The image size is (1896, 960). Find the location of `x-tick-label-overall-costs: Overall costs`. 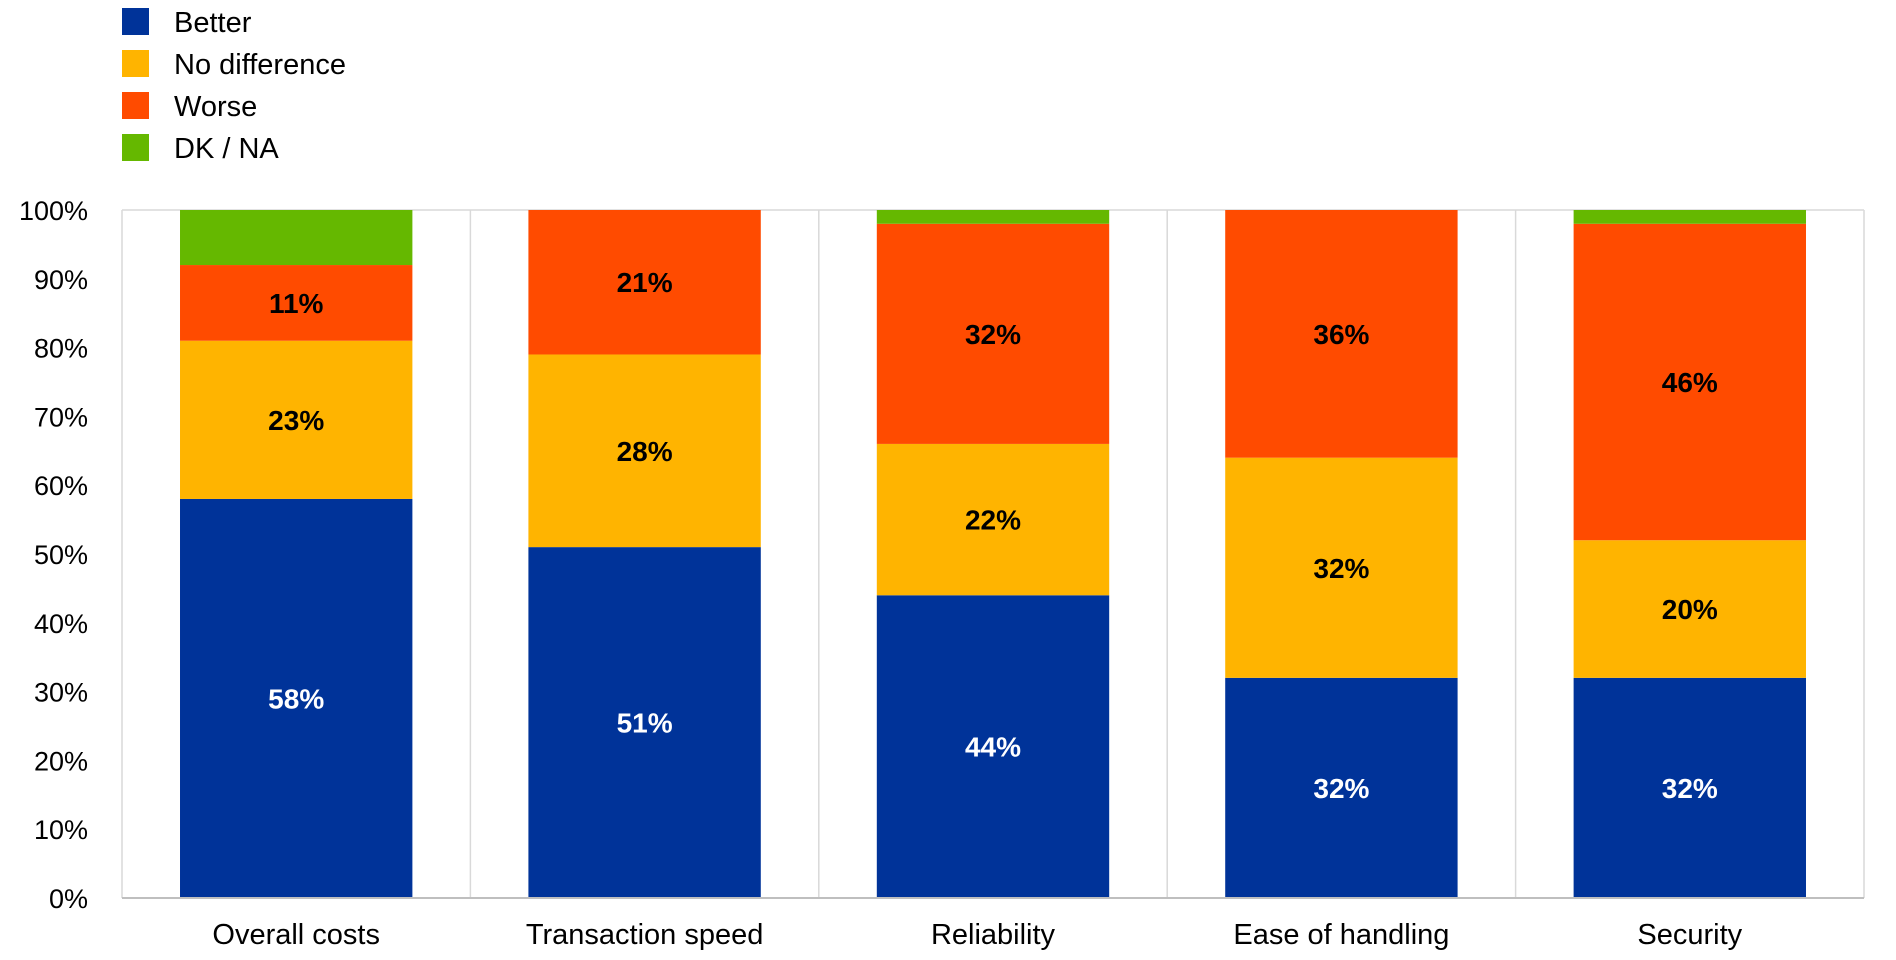

x-tick-label-overall-costs: Overall costs is located at coordinates (296, 935).